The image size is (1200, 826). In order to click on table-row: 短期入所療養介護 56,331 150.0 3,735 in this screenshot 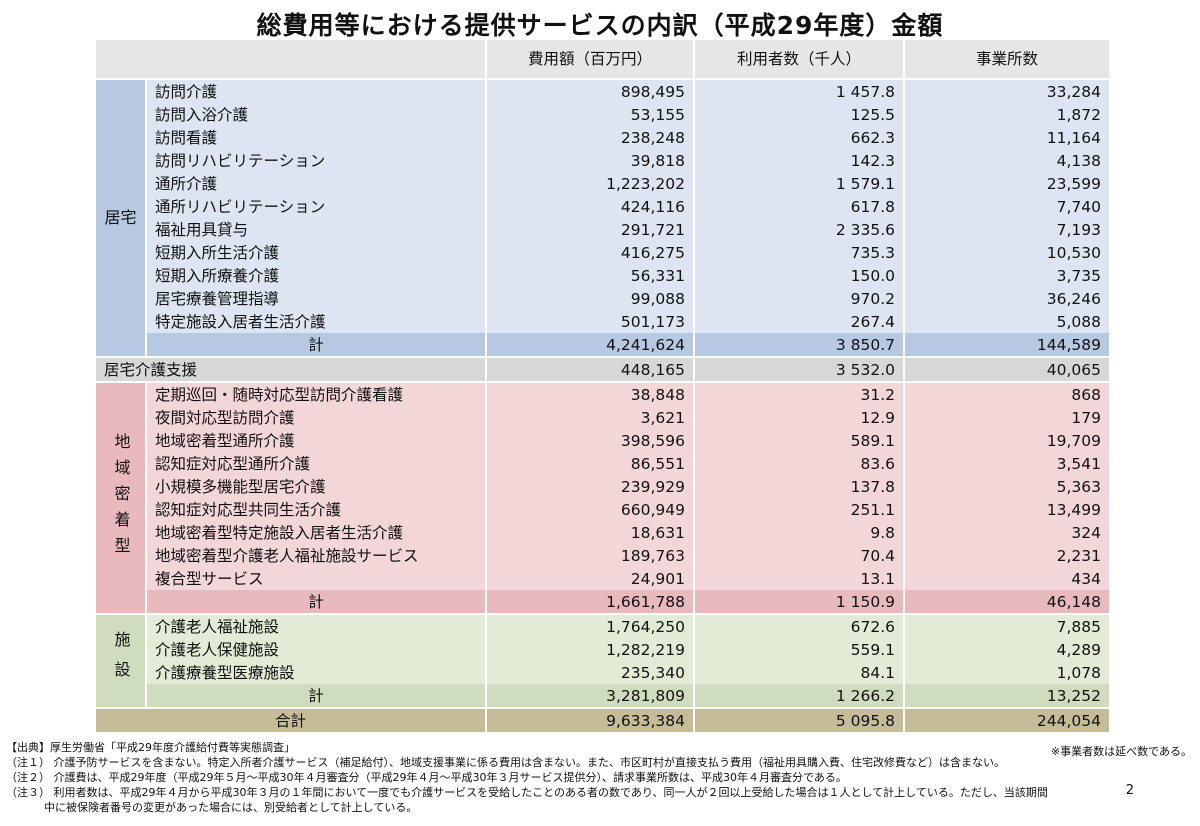, I will do `click(603, 275)`.